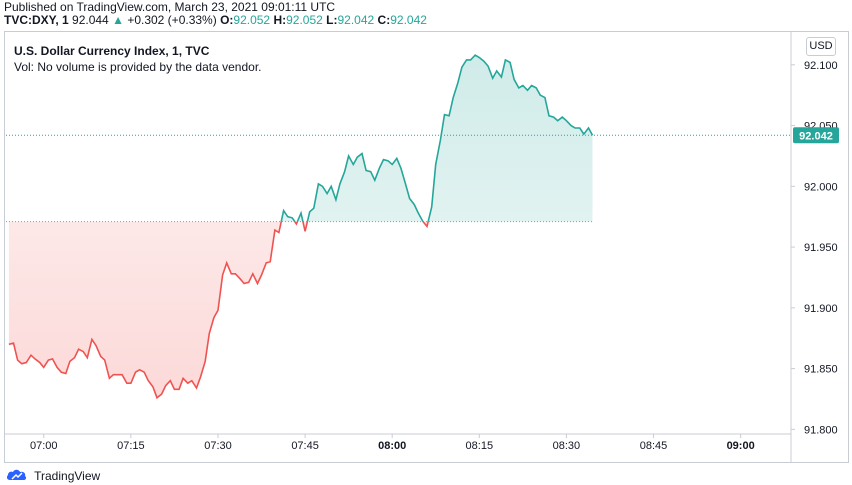 This screenshot has width=852, height=485. I want to click on open-label: O:, so click(227, 20).